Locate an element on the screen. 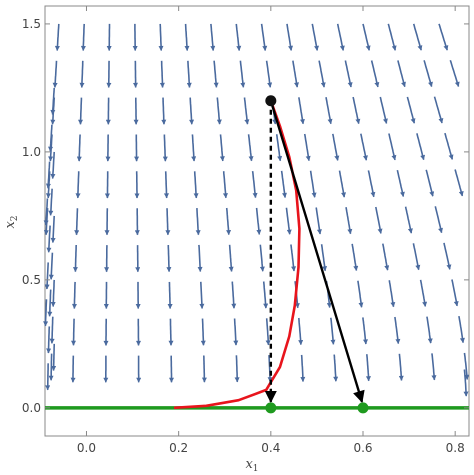 This screenshot has height=475, width=474. x-tick-label-1: 0.2 is located at coordinates (178, 448).